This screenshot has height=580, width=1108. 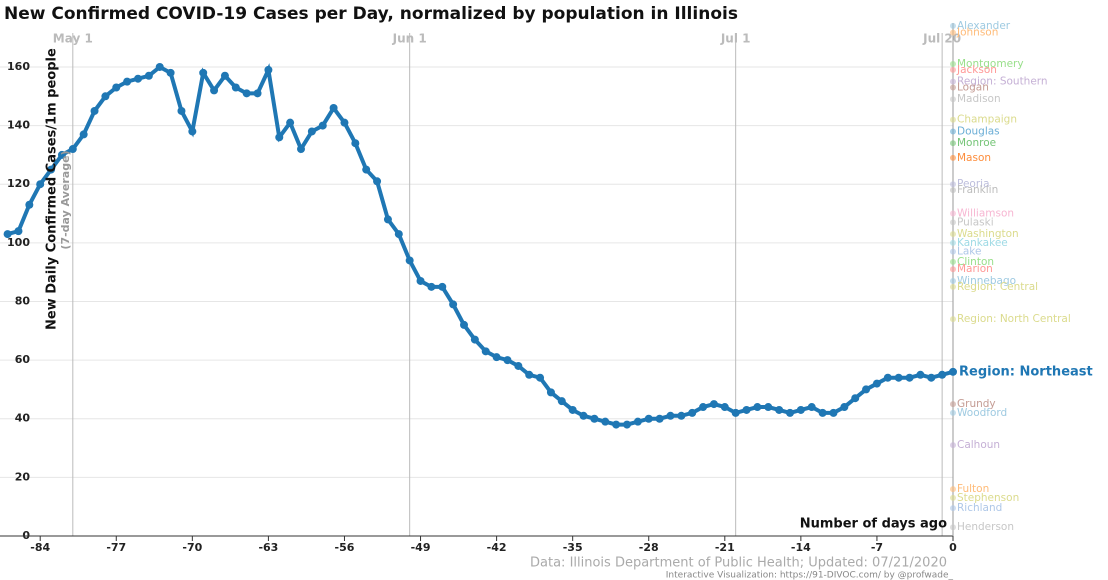 I want to click on date-label: Jul 1, so click(x=735, y=39).